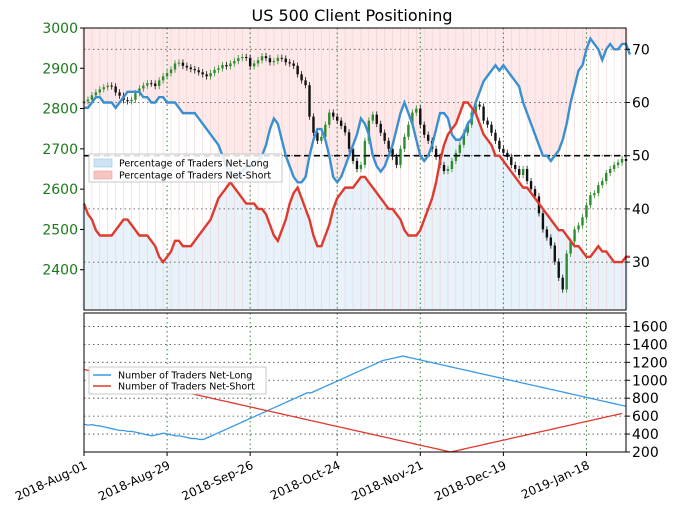  Describe the element at coordinates (650, 345) in the screenshot. I see `right-tick-label: 1400` at that location.